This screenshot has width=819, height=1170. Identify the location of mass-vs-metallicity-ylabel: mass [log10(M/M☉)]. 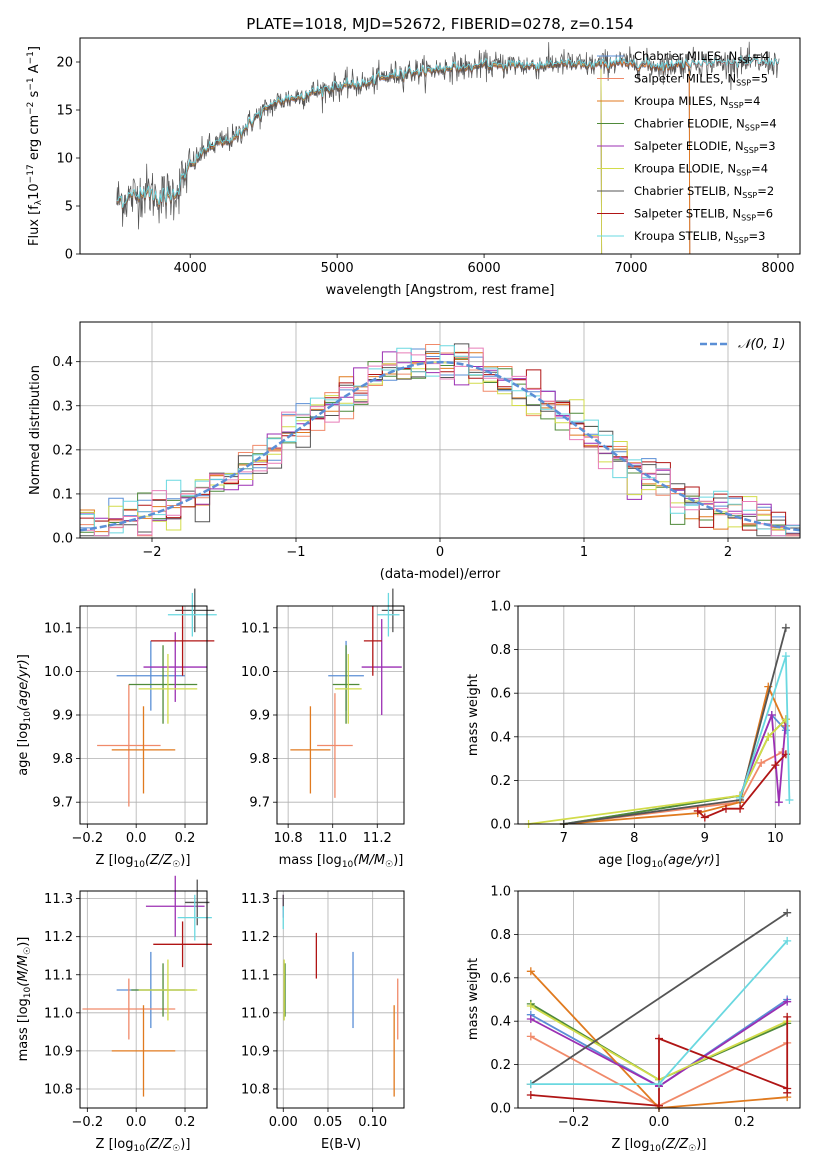
(24, 999).